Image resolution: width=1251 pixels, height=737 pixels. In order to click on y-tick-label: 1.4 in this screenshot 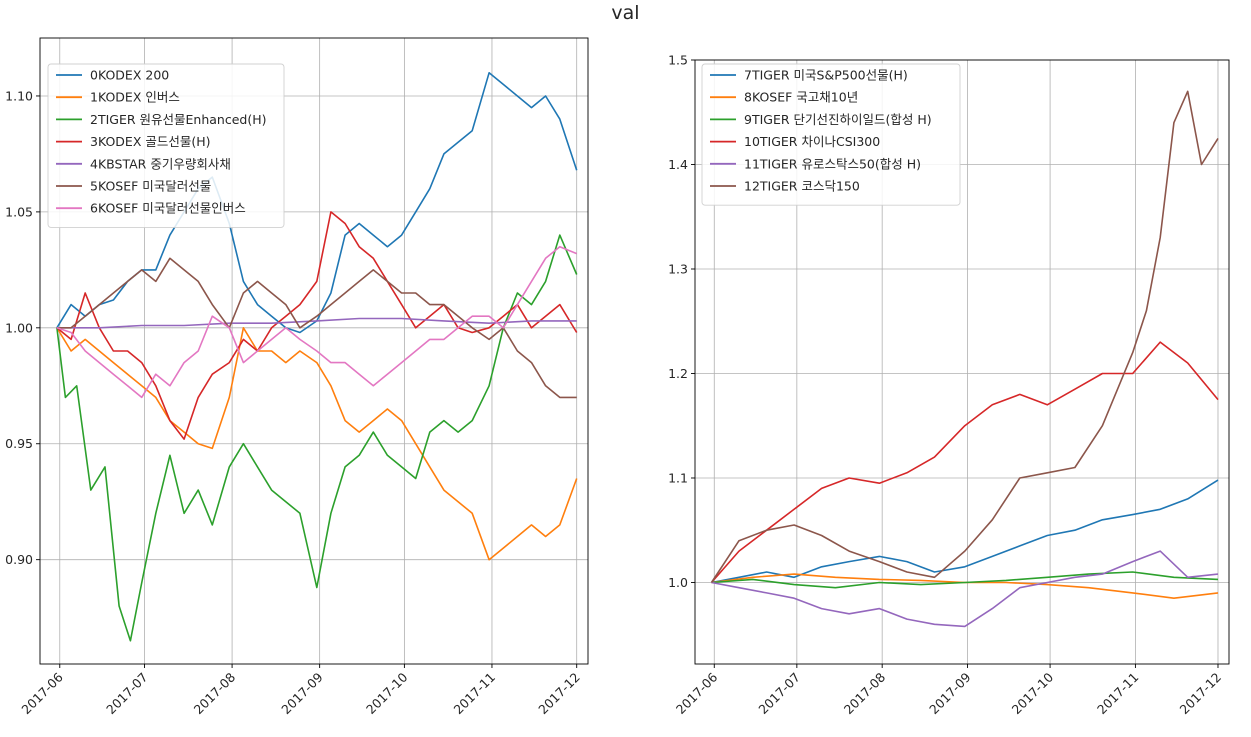, I will do `click(678, 164)`.